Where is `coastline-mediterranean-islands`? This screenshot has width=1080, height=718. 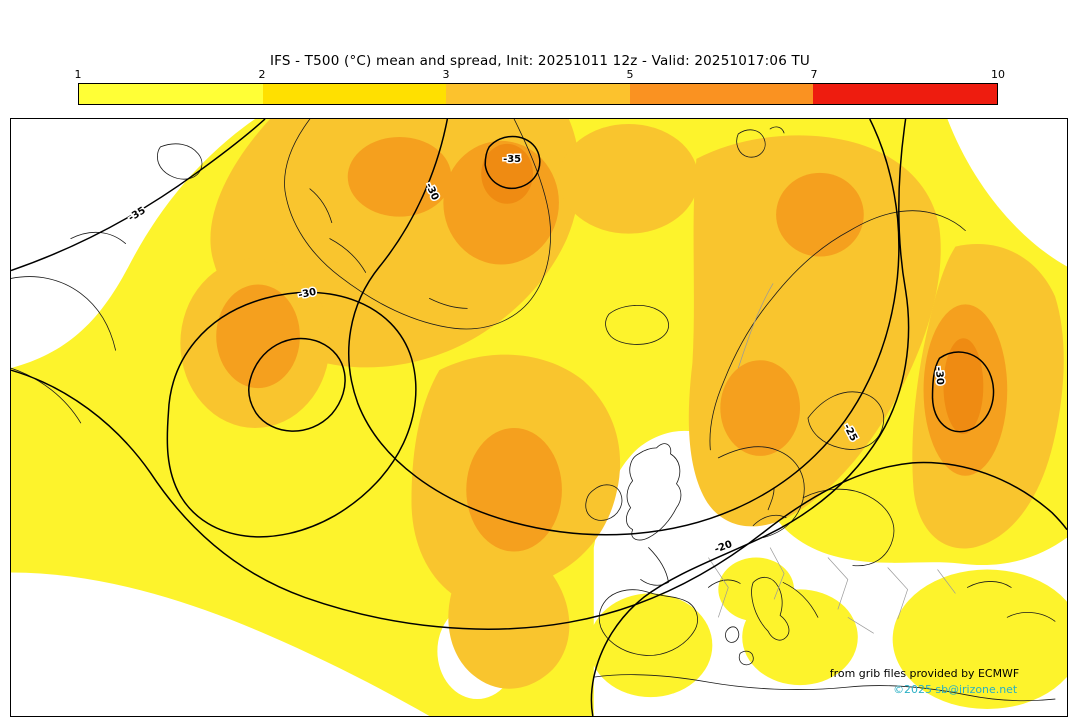
coastline-mediterranean-islands is located at coordinates (739, 646).